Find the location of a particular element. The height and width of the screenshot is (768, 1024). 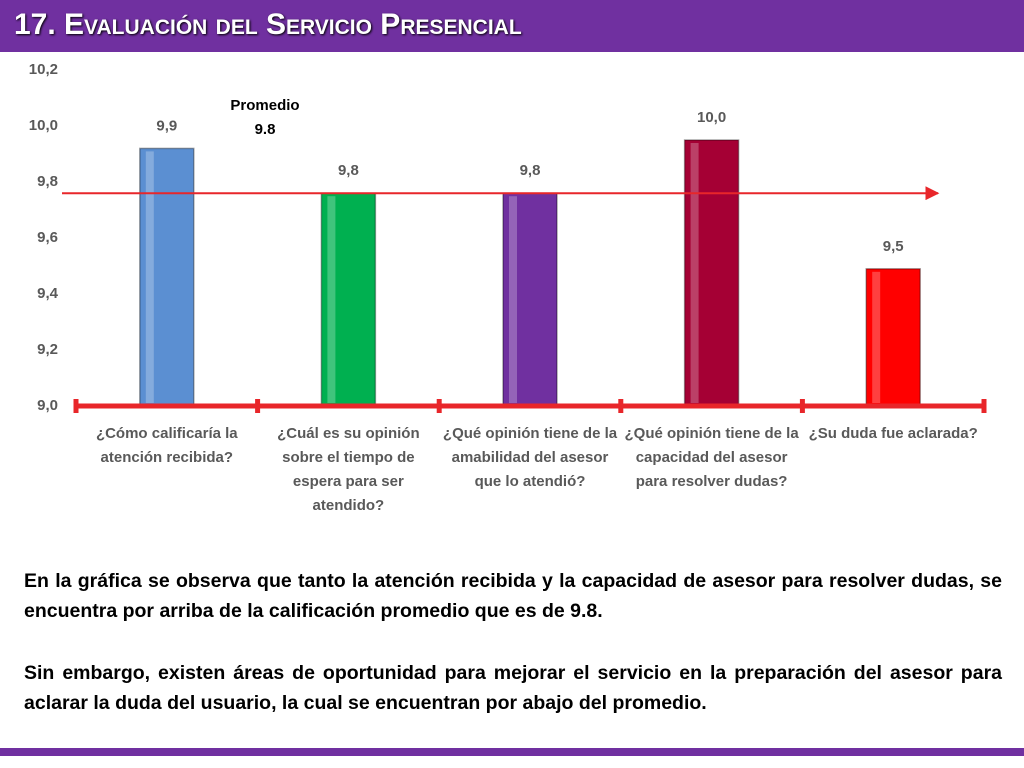

value-label: 9,5 is located at coordinates (893, 246).